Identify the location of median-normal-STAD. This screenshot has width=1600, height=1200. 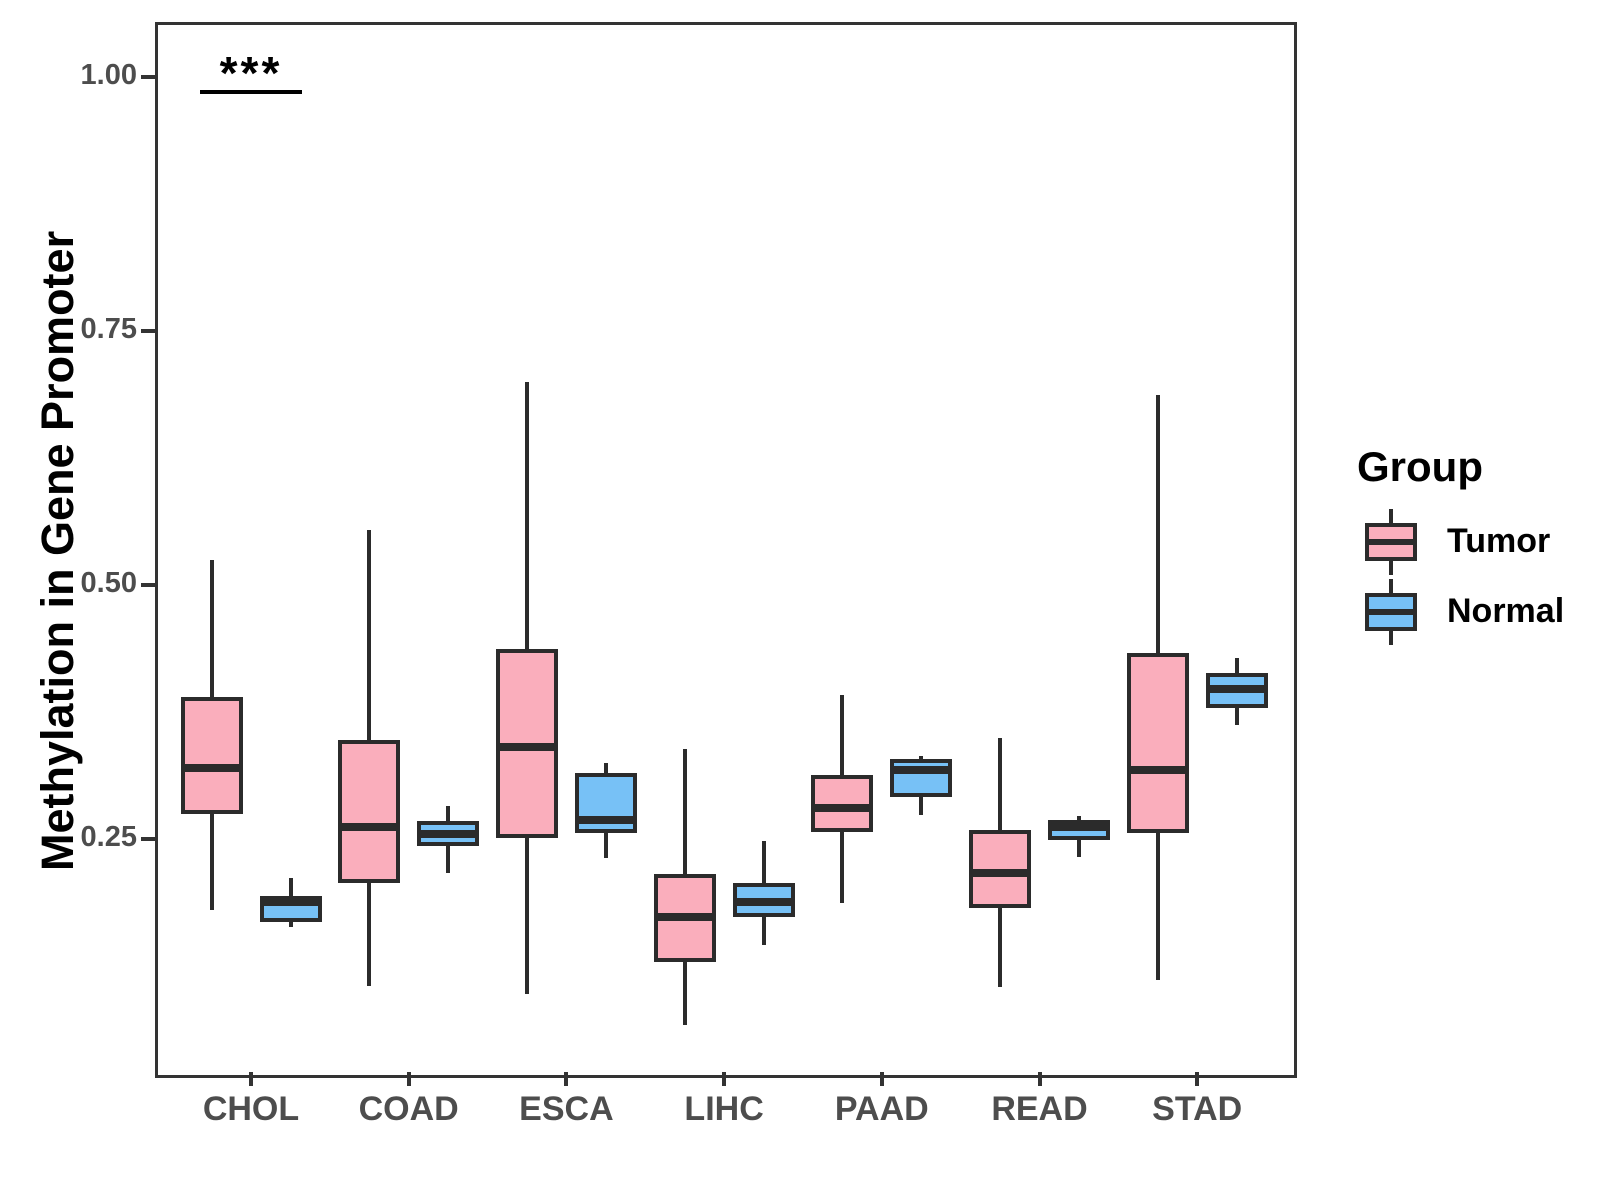
(1236, 688).